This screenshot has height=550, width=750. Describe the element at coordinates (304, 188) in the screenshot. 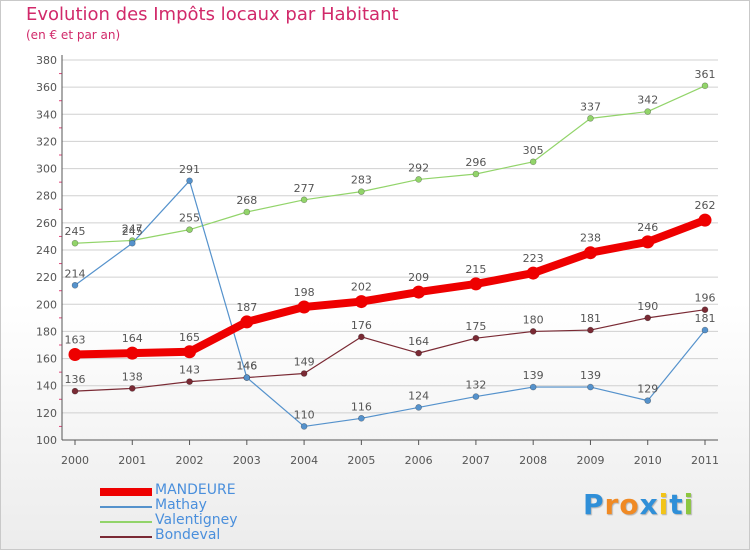

I see `data-label-valentigney: 277` at that location.